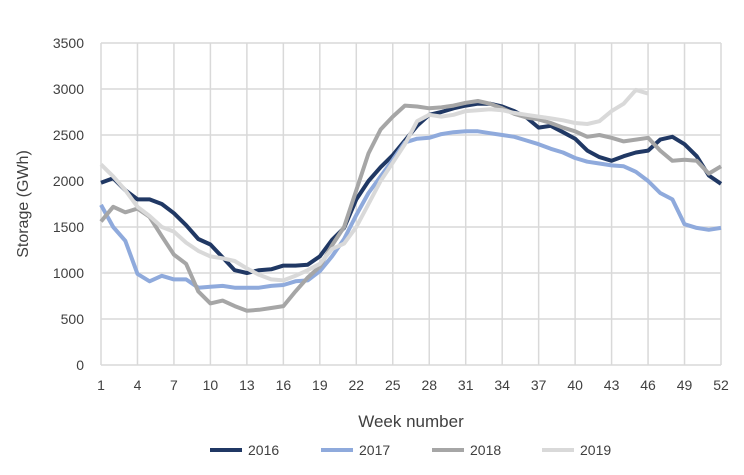 Image resolution: width=744 pixels, height=475 pixels. I want to click on x-tick-label: 52, so click(721, 385).